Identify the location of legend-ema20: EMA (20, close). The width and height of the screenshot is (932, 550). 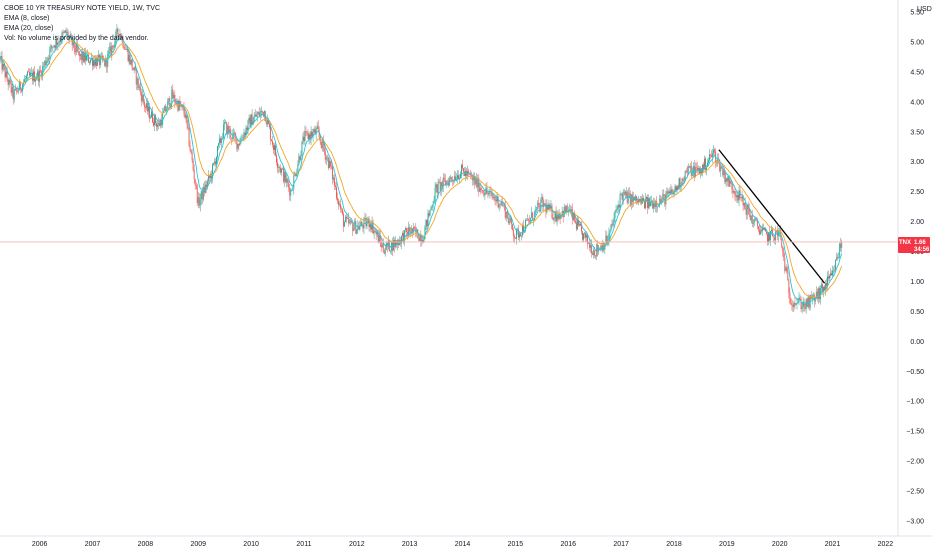
(29, 28).